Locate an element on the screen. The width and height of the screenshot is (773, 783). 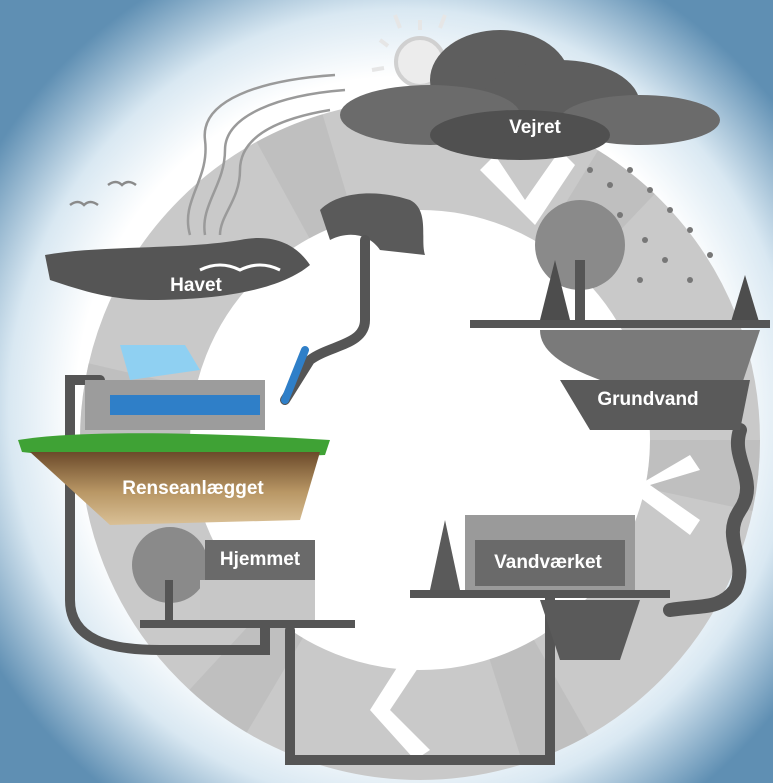
treatment-plant is located at coordinates (174, 435).